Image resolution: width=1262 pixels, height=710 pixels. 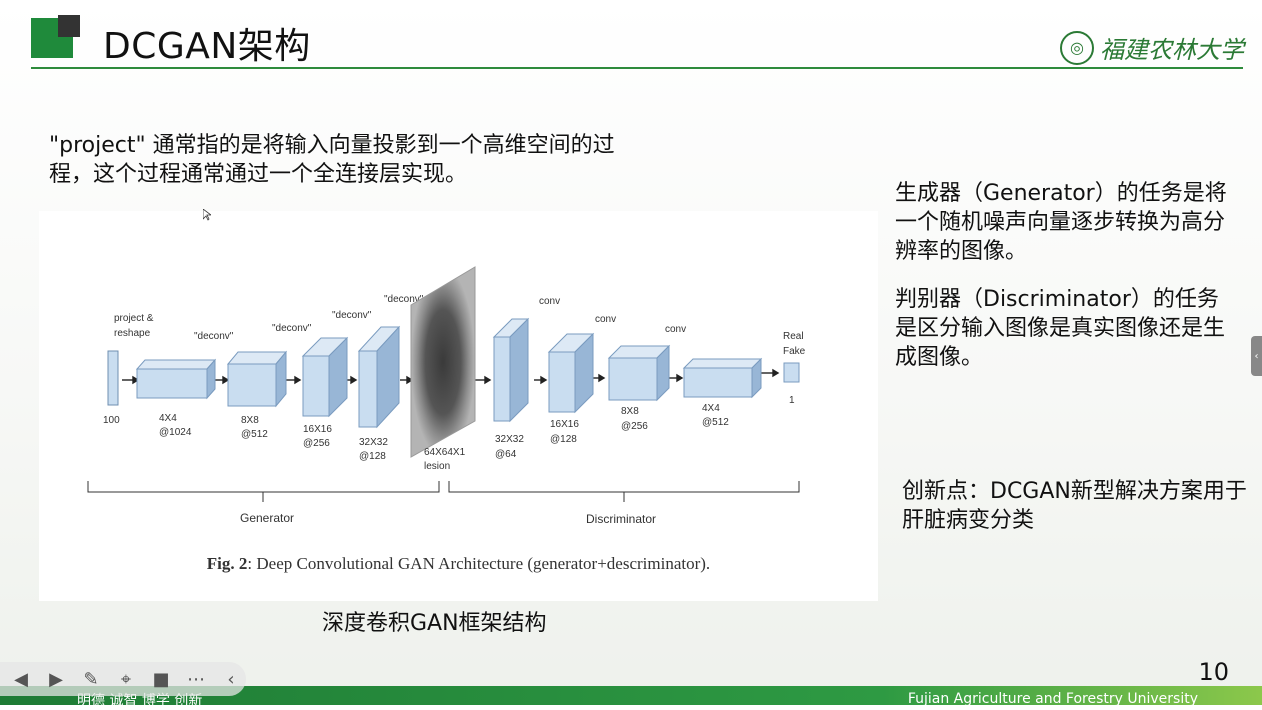 I want to click on title-divider, so click(x=637, y=68).